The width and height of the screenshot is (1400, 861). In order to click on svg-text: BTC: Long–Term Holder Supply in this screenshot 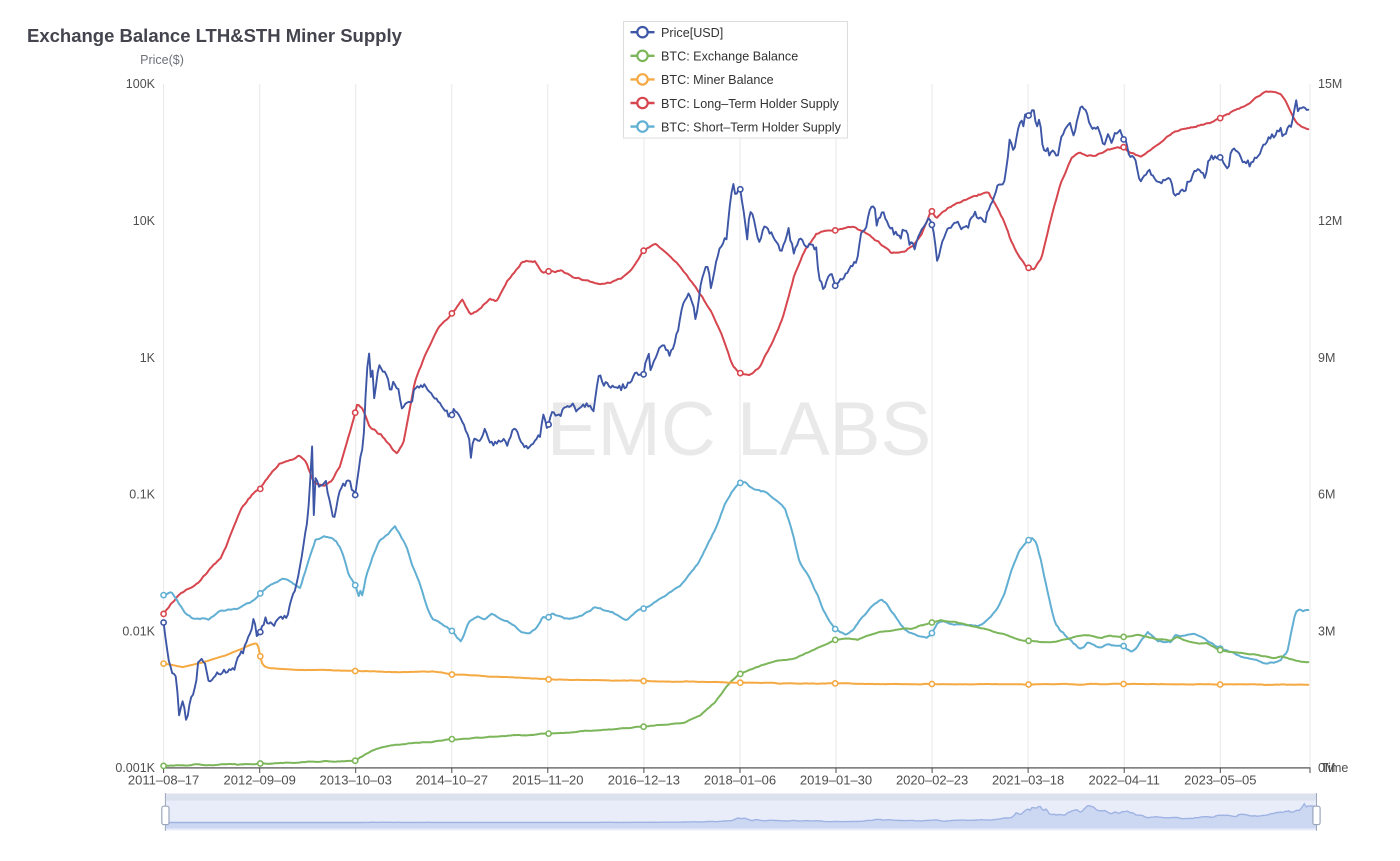, I will do `click(750, 104)`.